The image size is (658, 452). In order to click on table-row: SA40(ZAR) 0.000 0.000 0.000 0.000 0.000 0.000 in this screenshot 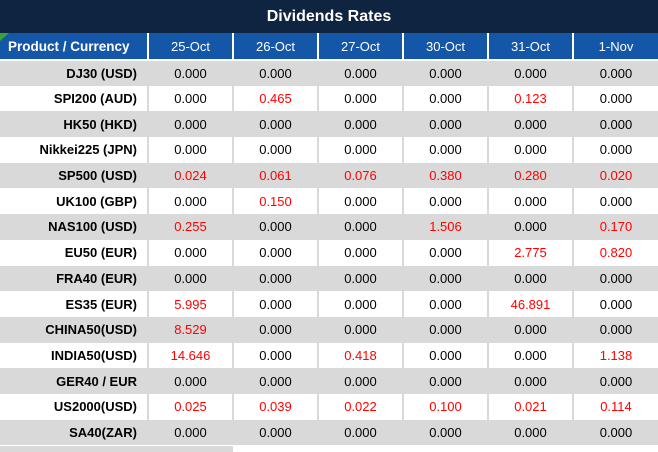, I will do `click(329, 432)`.